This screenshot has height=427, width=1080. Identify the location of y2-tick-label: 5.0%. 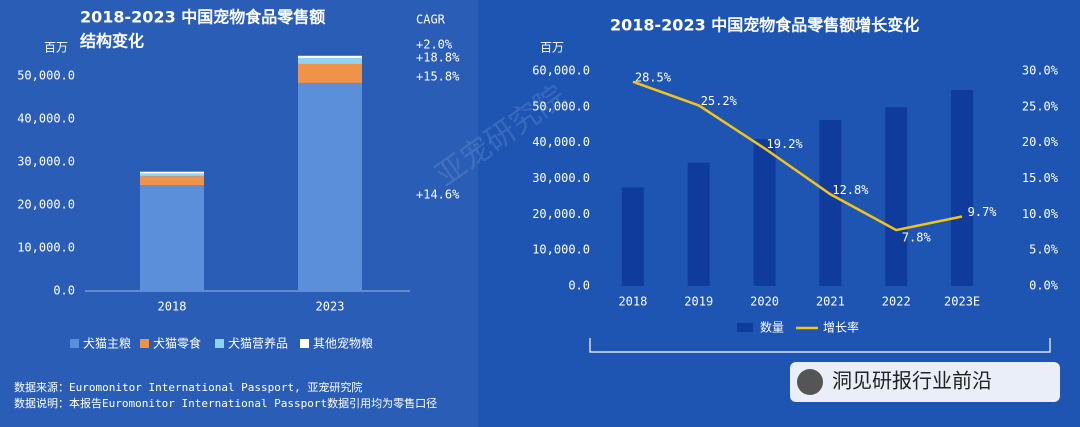
(1044, 250).